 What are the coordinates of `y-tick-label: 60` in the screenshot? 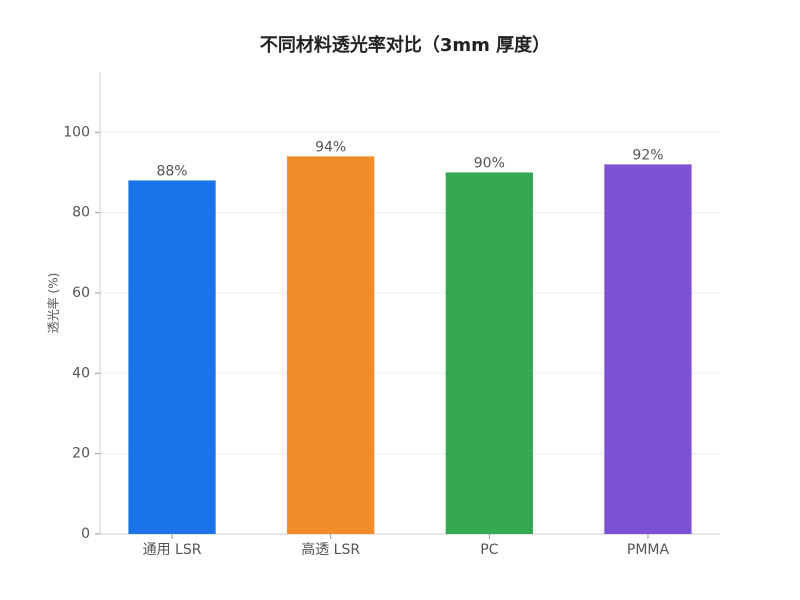 It's located at (81, 293).